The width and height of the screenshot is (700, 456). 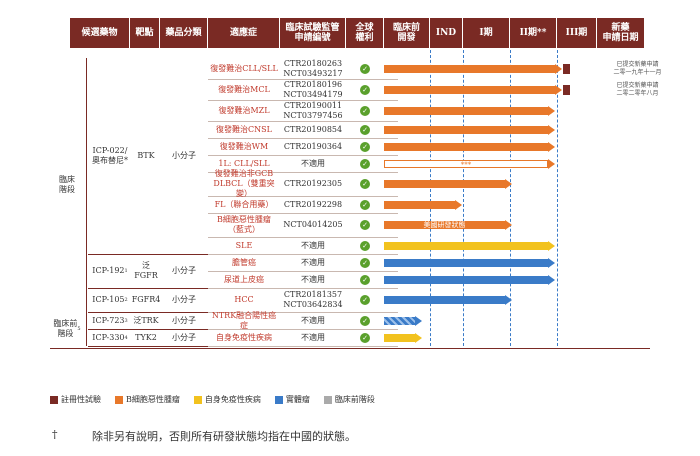 What do you see at coordinates (110, 299) in the screenshot?
I see `drug-name: ICP-105 2` at bounding box center [110, 299].